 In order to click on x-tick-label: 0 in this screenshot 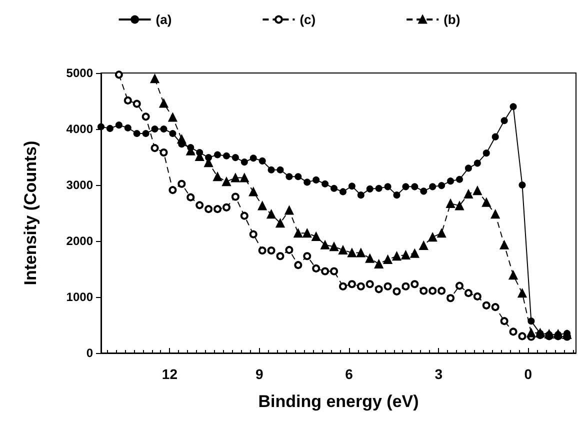, I will do `click(528, 374)`.